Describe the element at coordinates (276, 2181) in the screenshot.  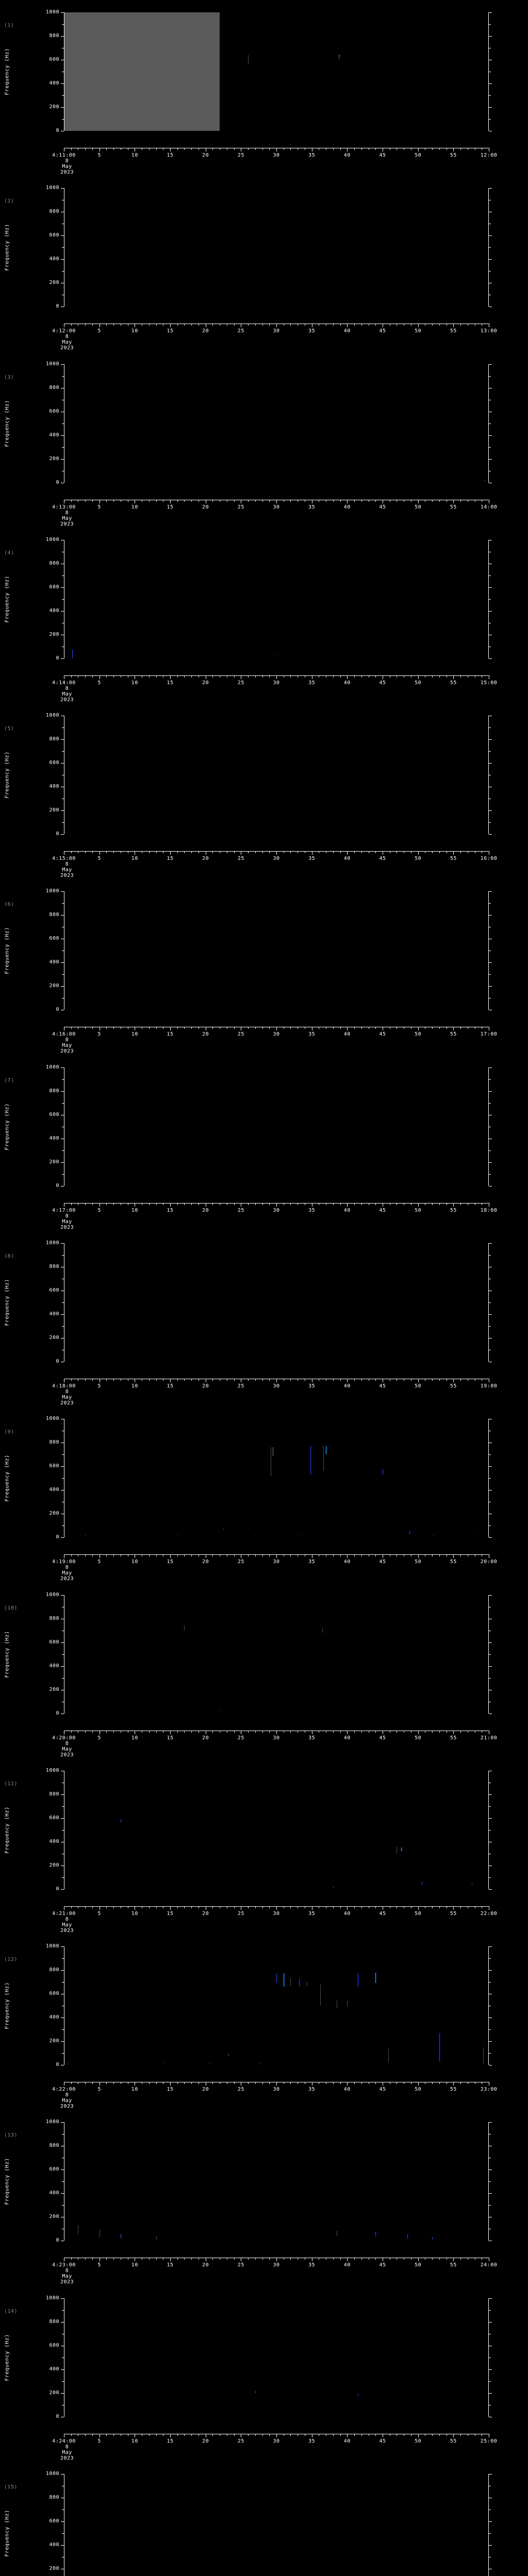
I see `detection-trace-layer` at that location.